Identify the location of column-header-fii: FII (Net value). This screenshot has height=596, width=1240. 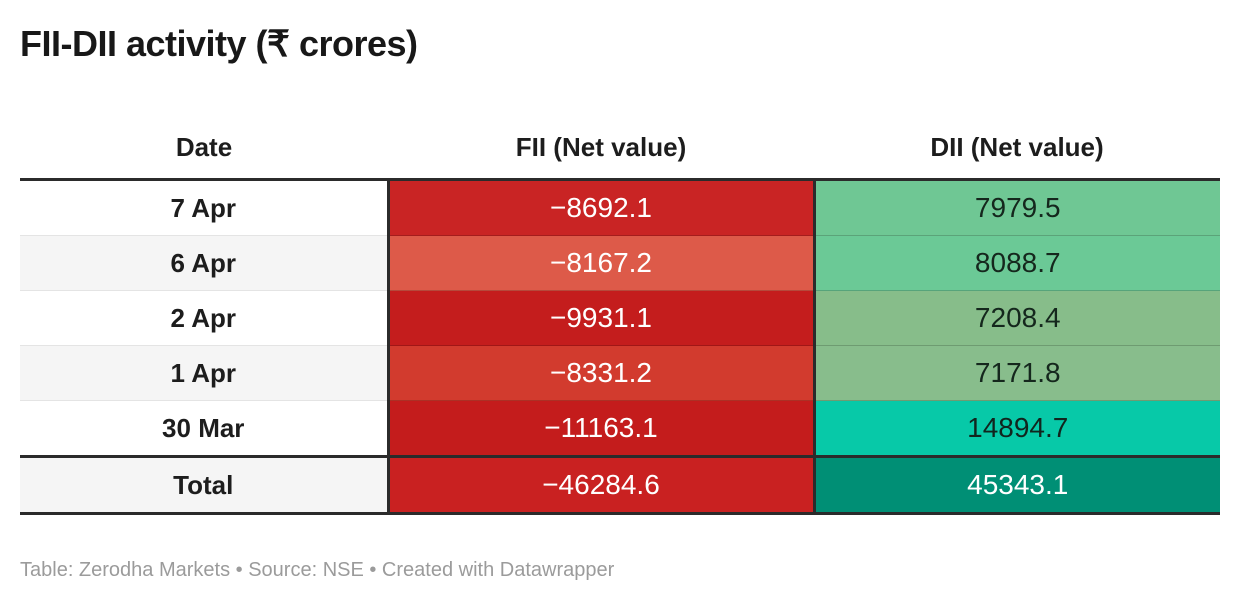
(601, 148).